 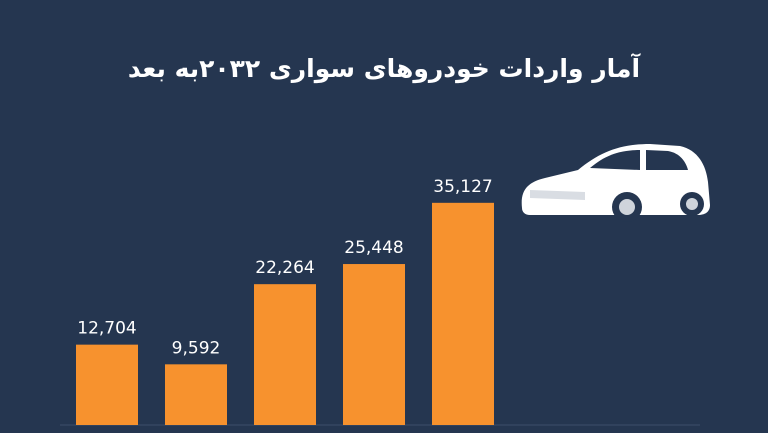 What do you see at coordinates (462, 187) in the screenshot?
I see `value-label: 35,127` at bounding box center [462, 187].